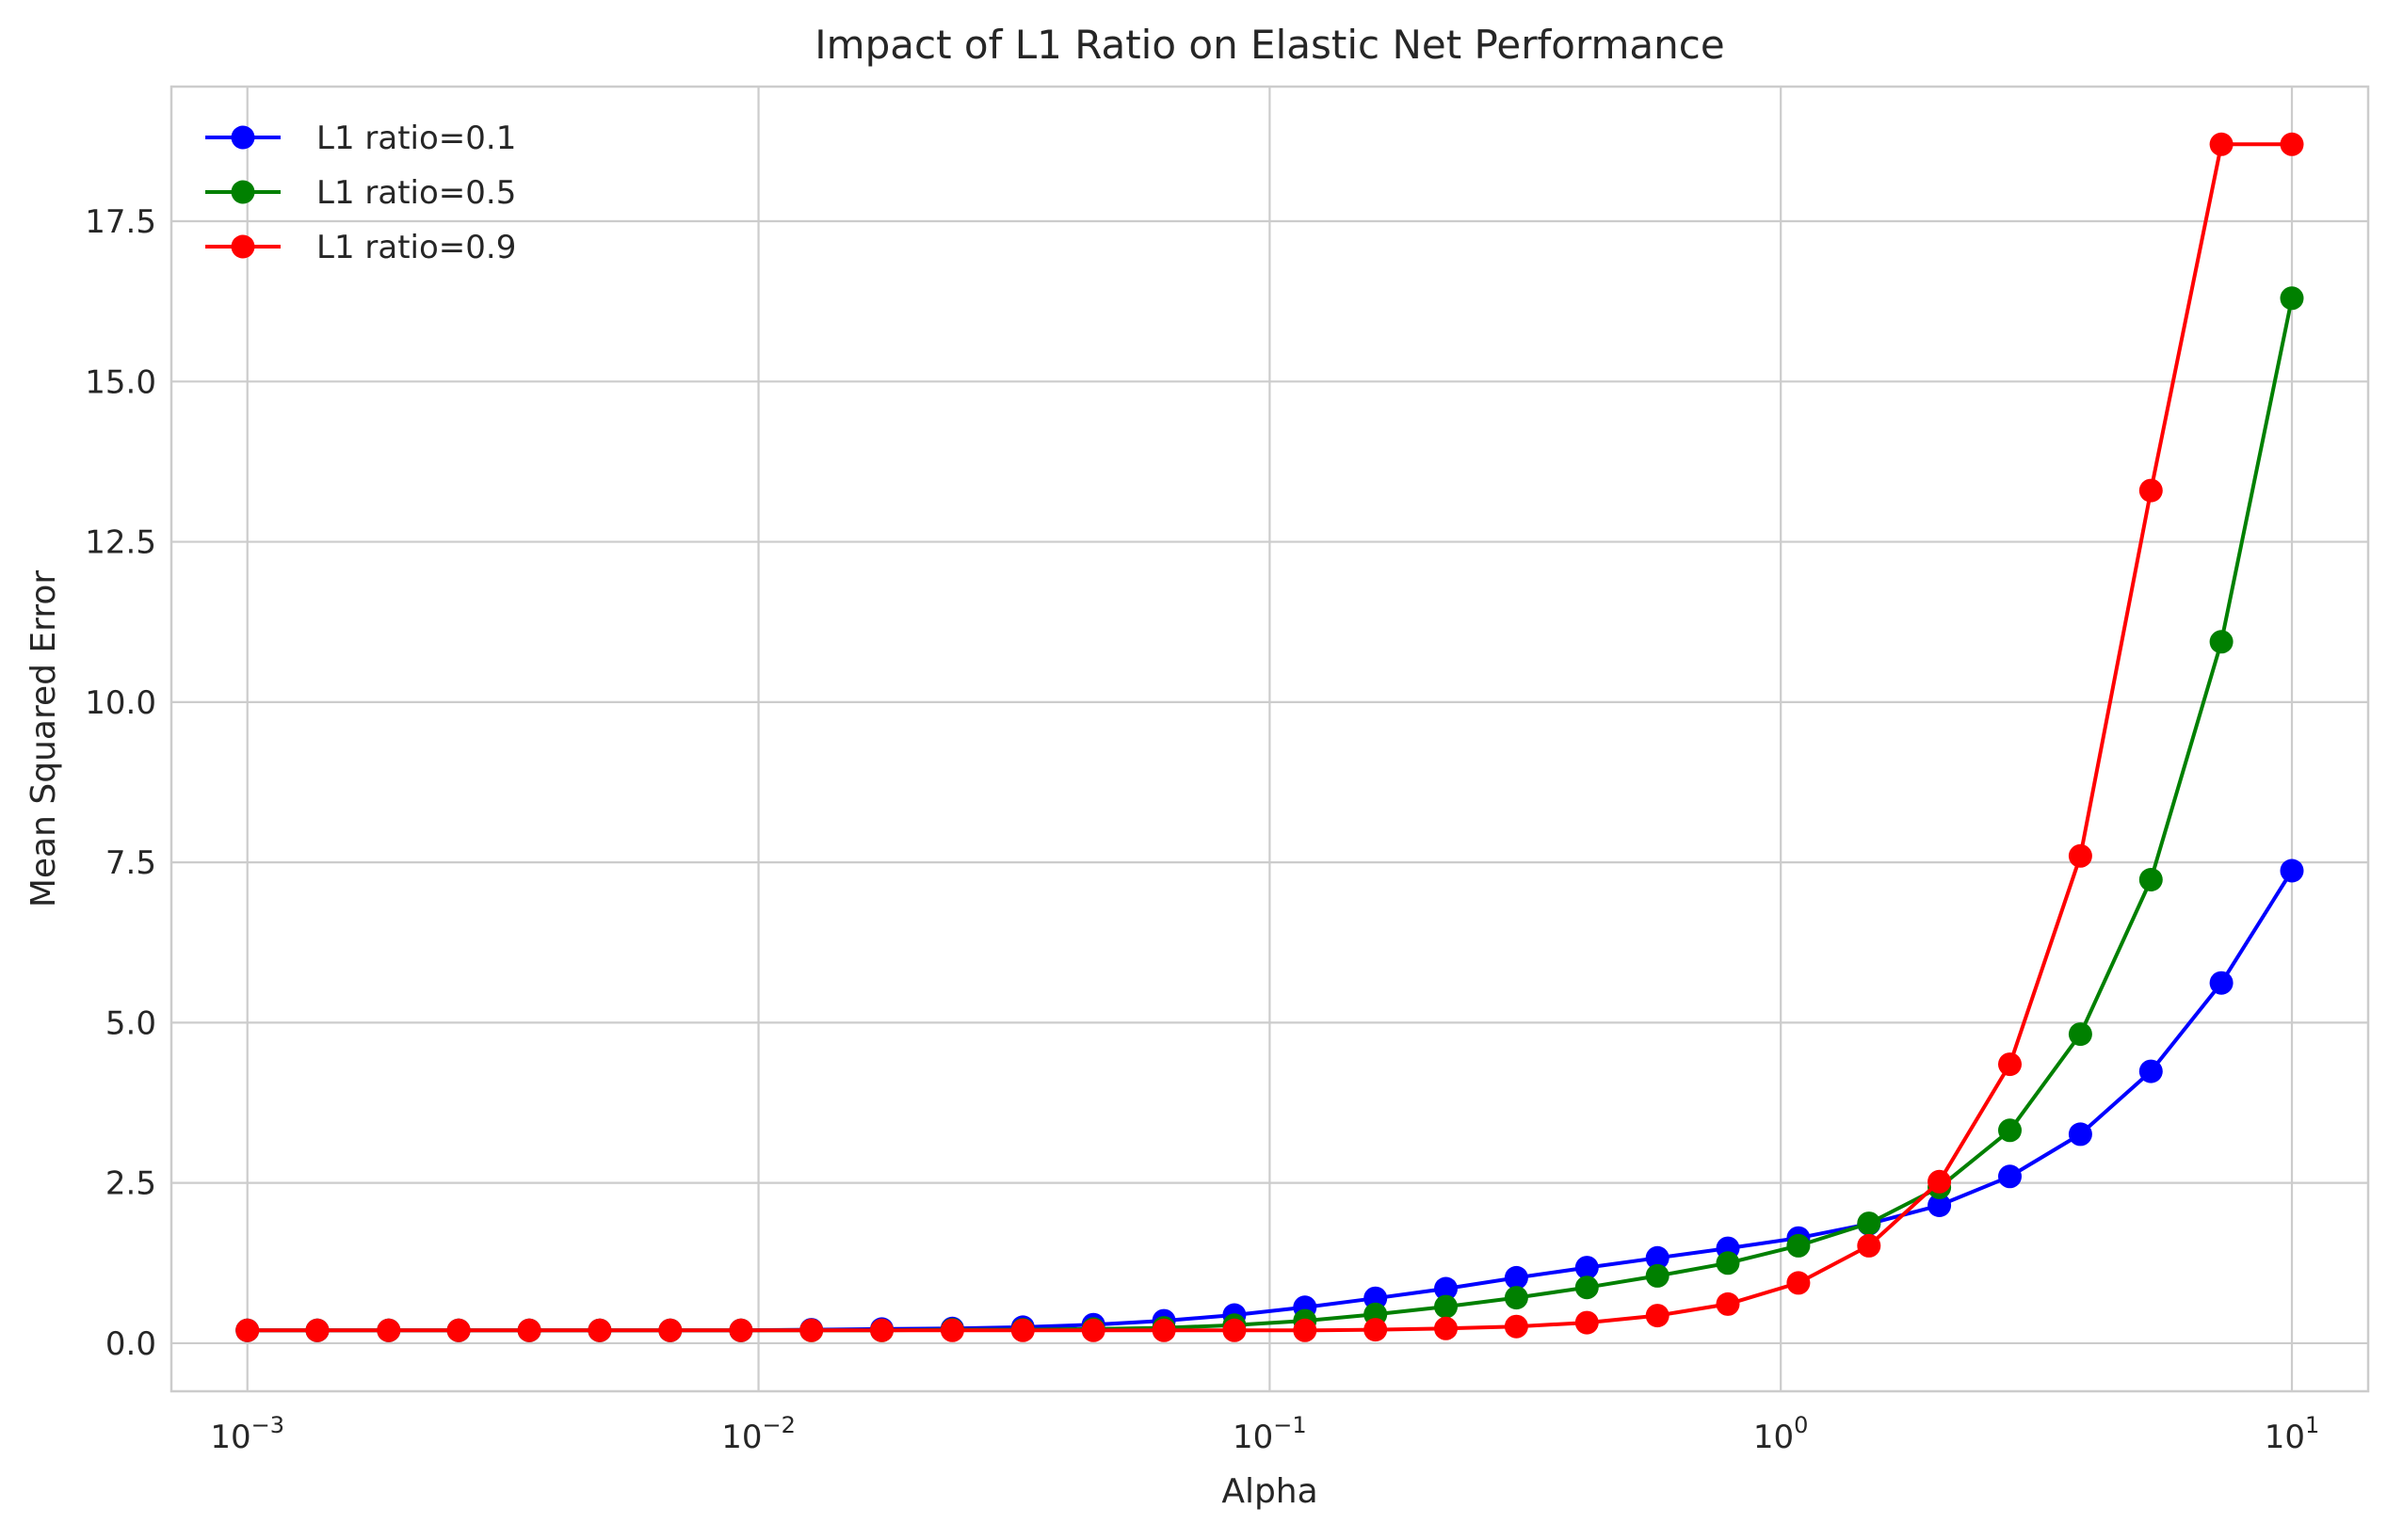 This screenshot has height=1540, width=2387. Describe the element at coordinates (130, 1023) in the screenshot. I see `y-tick-label: 5.0` at that location.